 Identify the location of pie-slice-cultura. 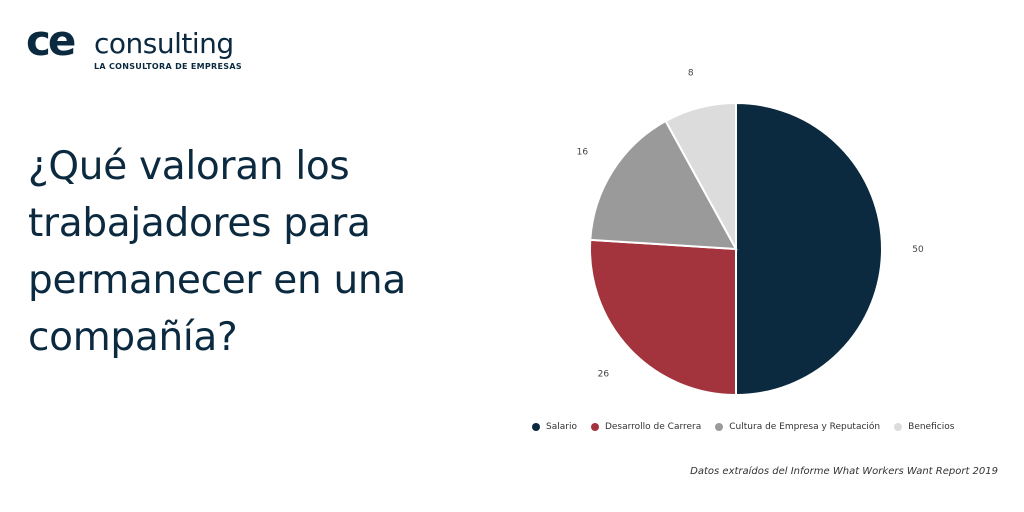
(663, 185).